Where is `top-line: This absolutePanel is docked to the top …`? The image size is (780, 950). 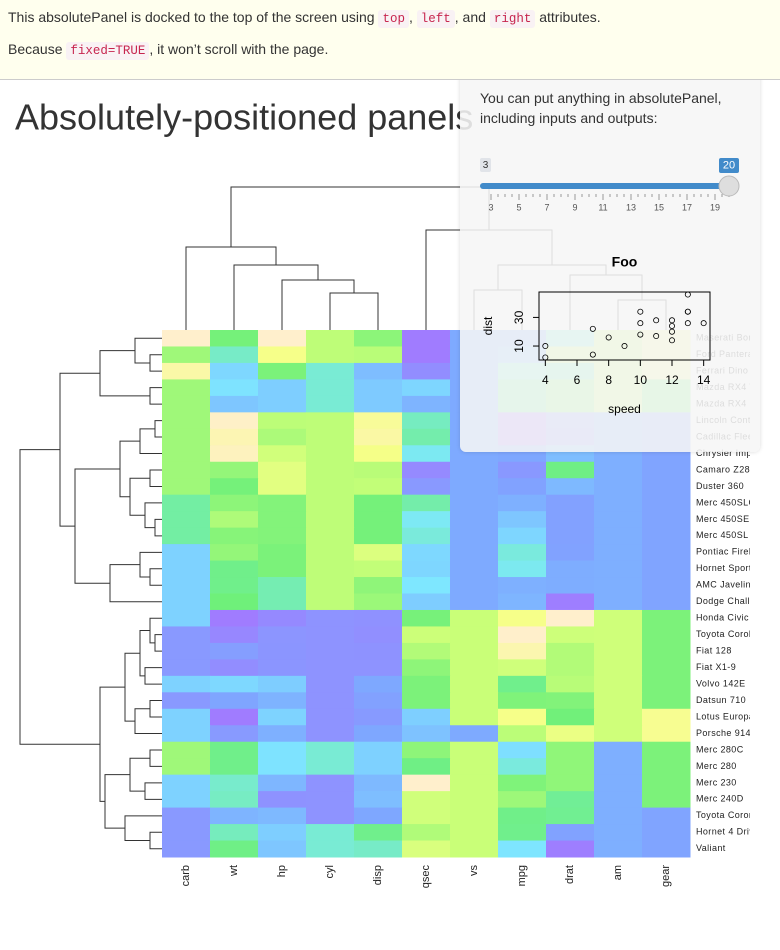 top-line: This absolutePanel is docked to the top … is located at coordinates (304, 18).